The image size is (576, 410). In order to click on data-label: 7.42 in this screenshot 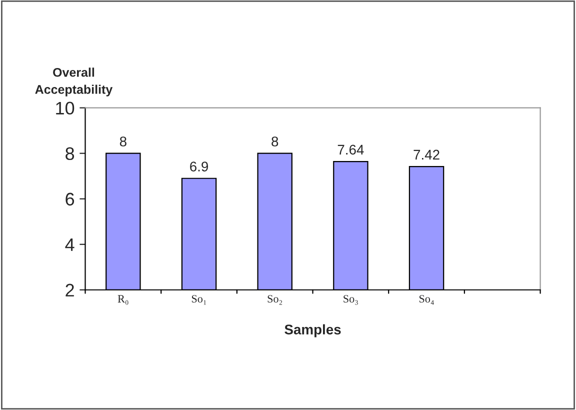, I will do `click(427, 155)`.